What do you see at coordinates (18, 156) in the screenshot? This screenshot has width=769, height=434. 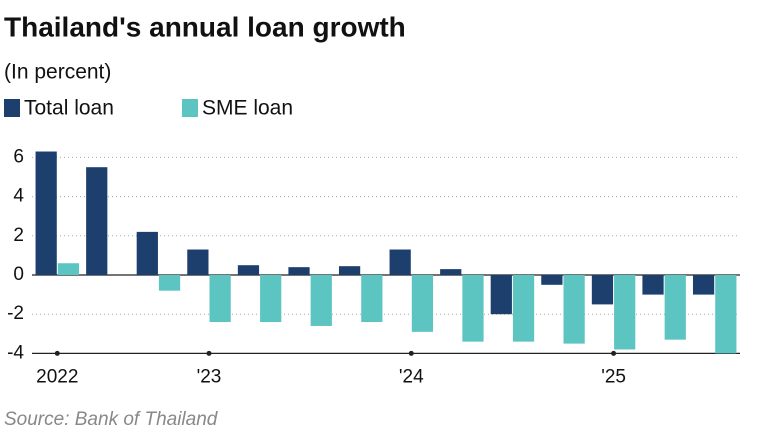 I see `y-tick-label: 6` at bounding box center [18, 156].